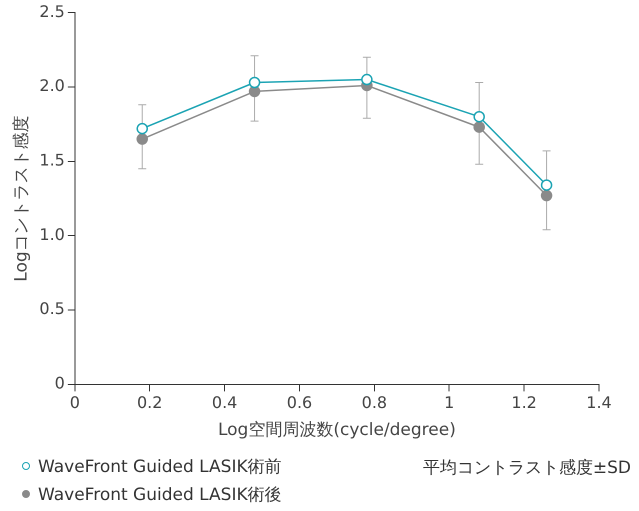  I want to click on x-tick-label: 0.6, so click(299, 402).